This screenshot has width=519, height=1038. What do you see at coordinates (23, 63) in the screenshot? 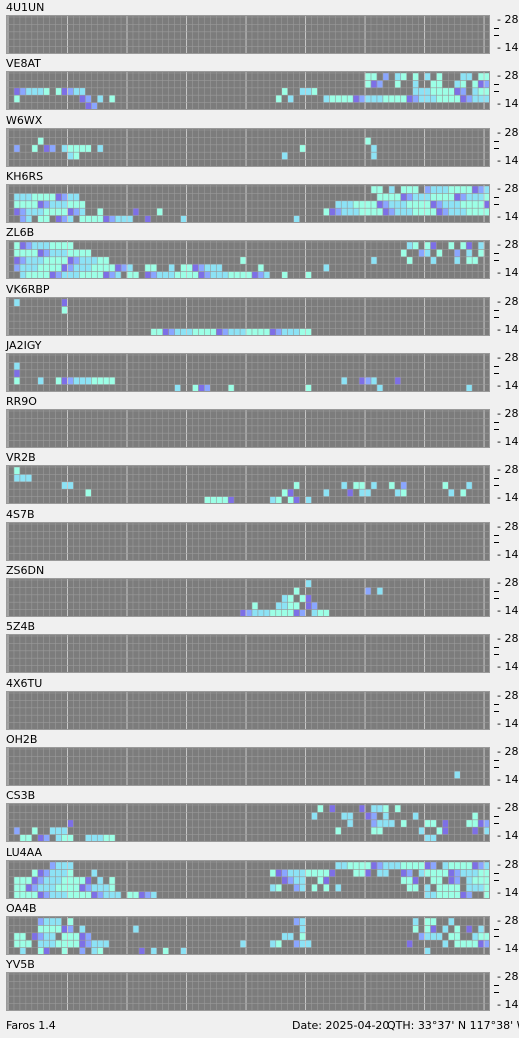
I see `station-callsign: VE8AT` at bounding box center [23, 63].